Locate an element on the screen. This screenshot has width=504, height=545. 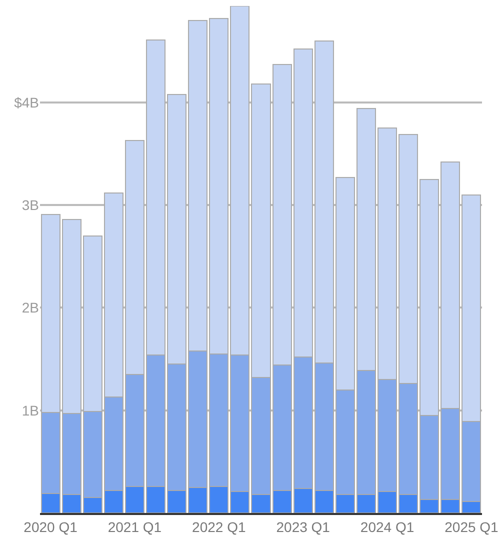
x-tick-label: 2021 Q1 is located at coordinates (135, 526).